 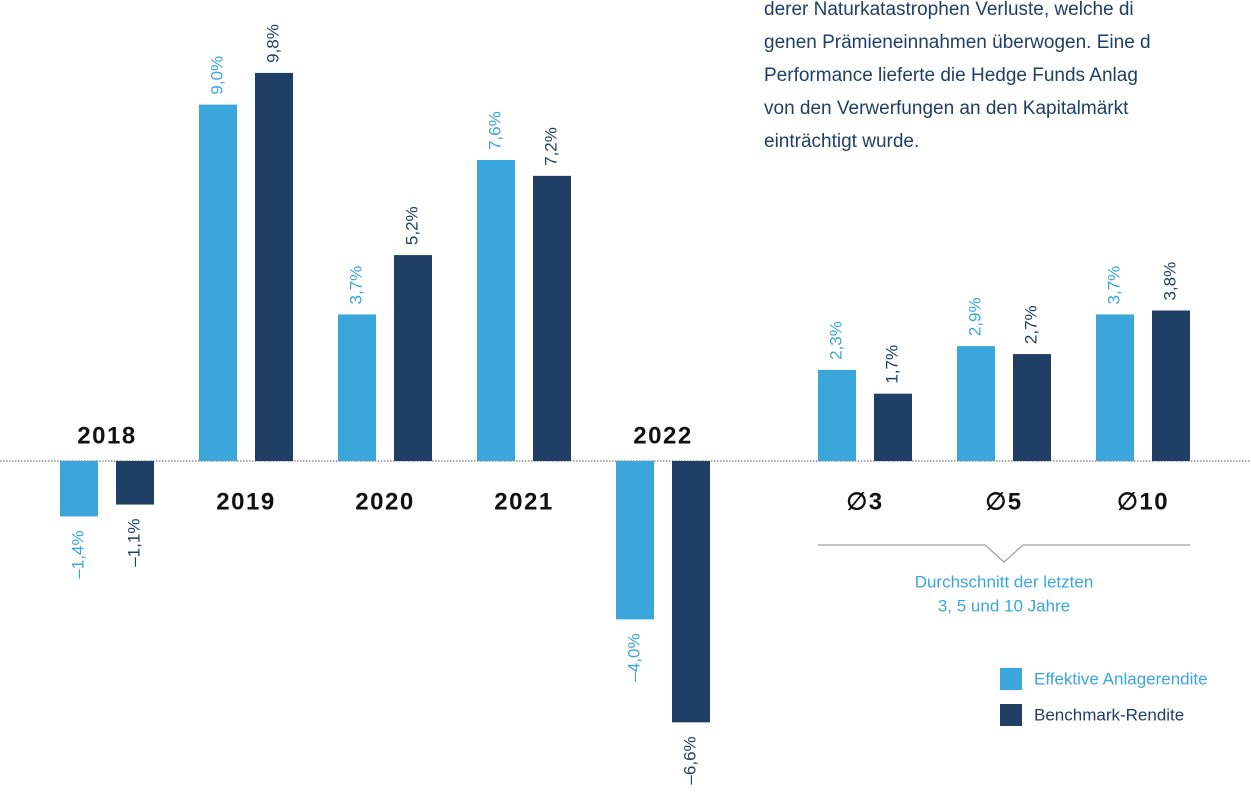 What do you see at coordinates (216, 75) in the screenshot?
I see `value-label: 9,0%` at bounding box center [216, 75].